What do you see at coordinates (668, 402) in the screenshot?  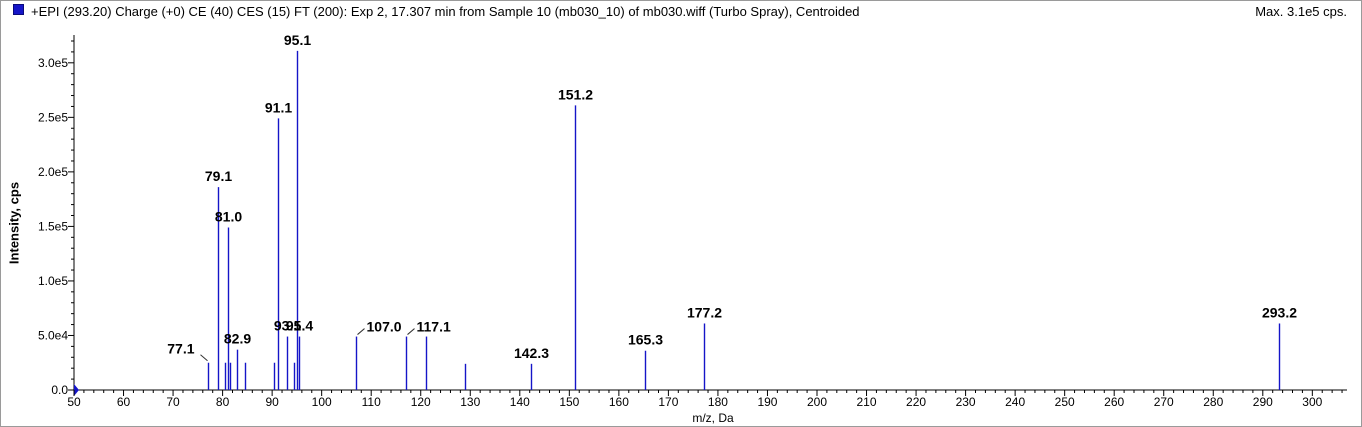 I see `x-tick-label: 170` at bounding box center [668, 402].